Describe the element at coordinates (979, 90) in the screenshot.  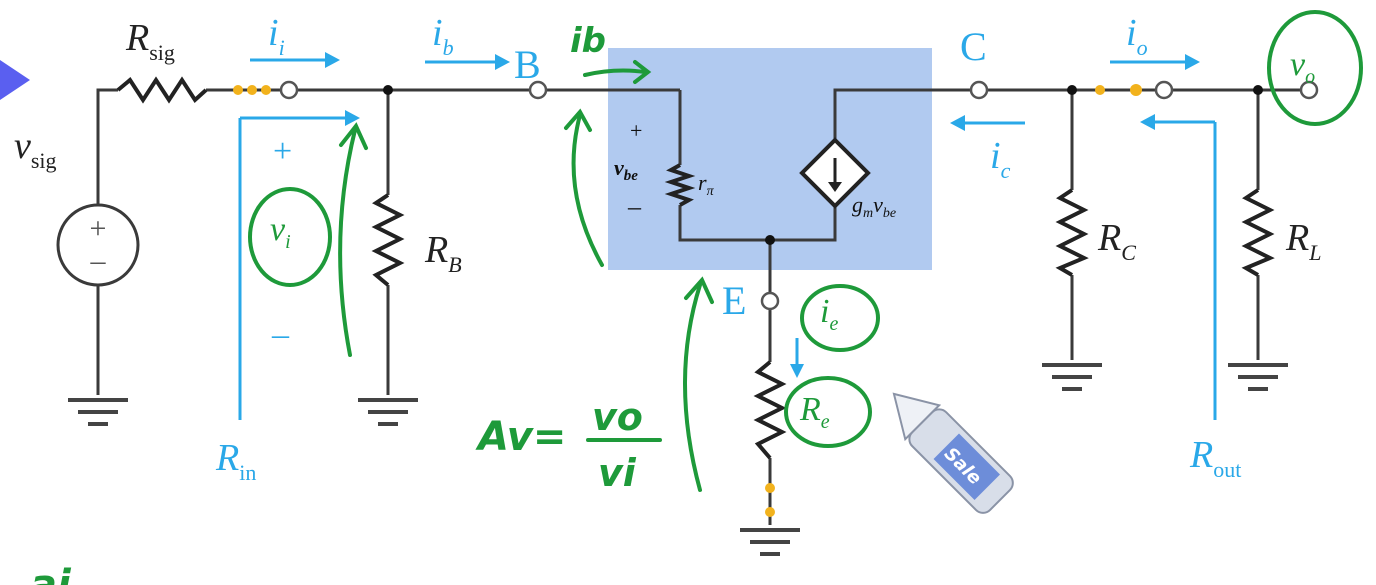
I see `terminal-C` at that location.